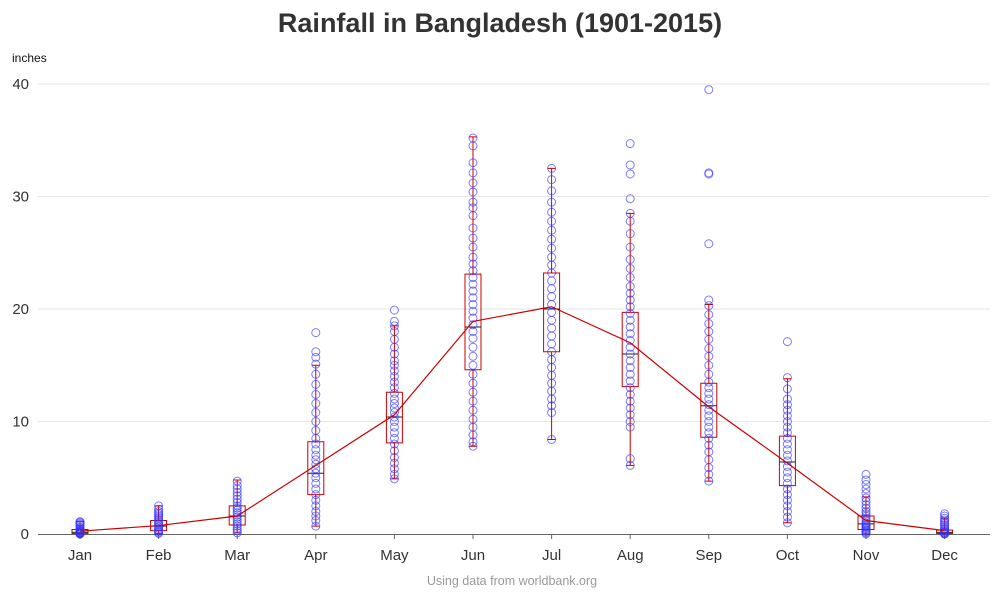 The image size is (1000, 600). What do you see at coordinates (159, 555) in the screenshot?
I see `x-tick-label: Feb` at bounding box center [159, 555].